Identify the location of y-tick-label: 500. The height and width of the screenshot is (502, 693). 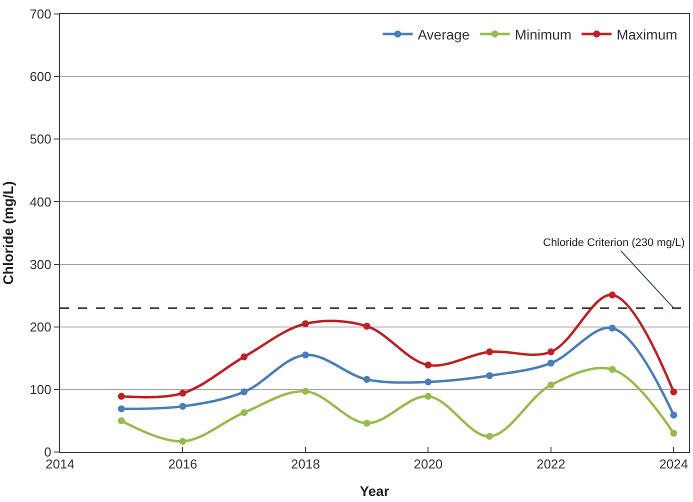
(41, 139).